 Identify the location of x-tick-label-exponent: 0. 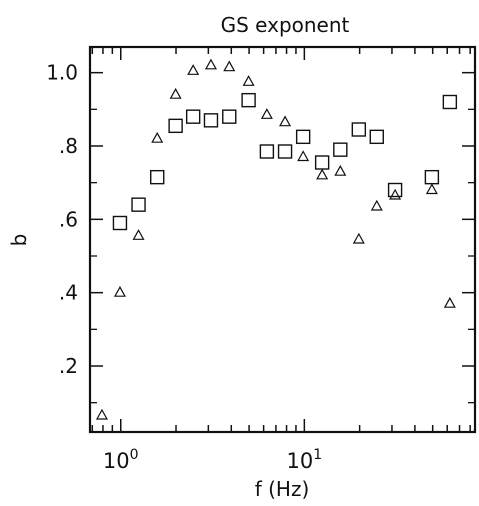
(134, 455).